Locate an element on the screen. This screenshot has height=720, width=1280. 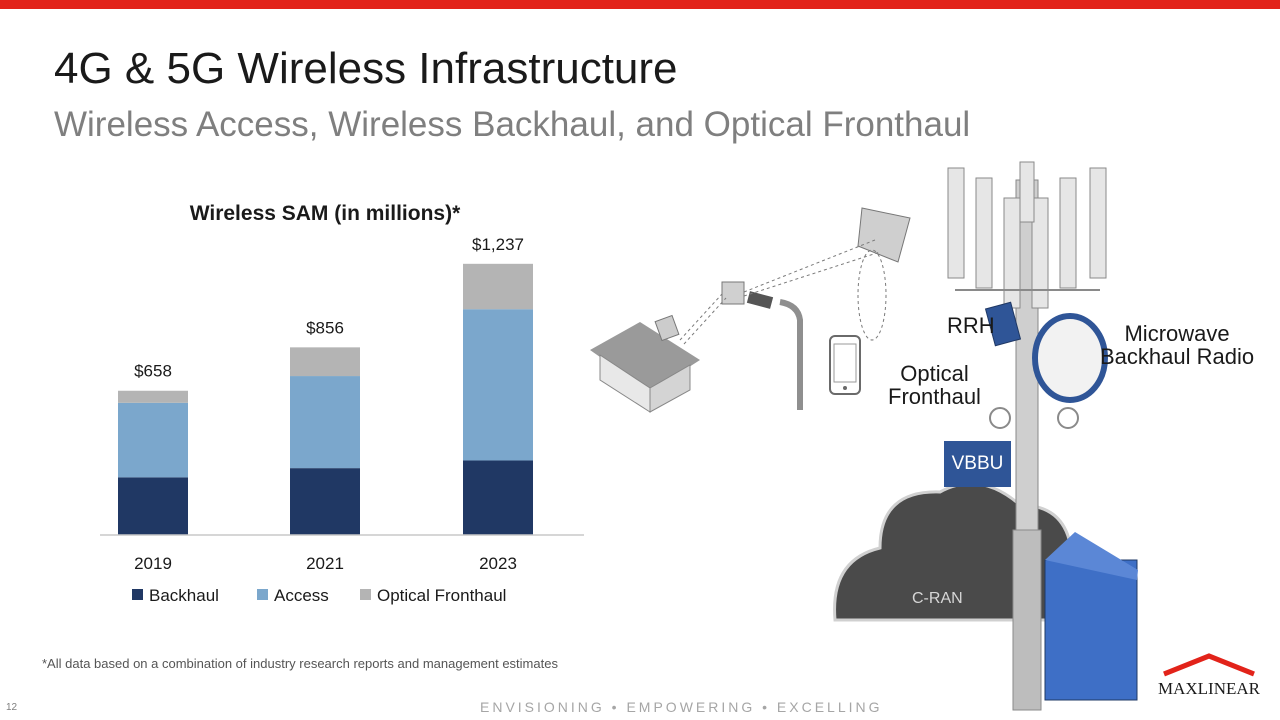
x-tick-labels: 2019 2021 2023 is located at coordinates (325, 563).